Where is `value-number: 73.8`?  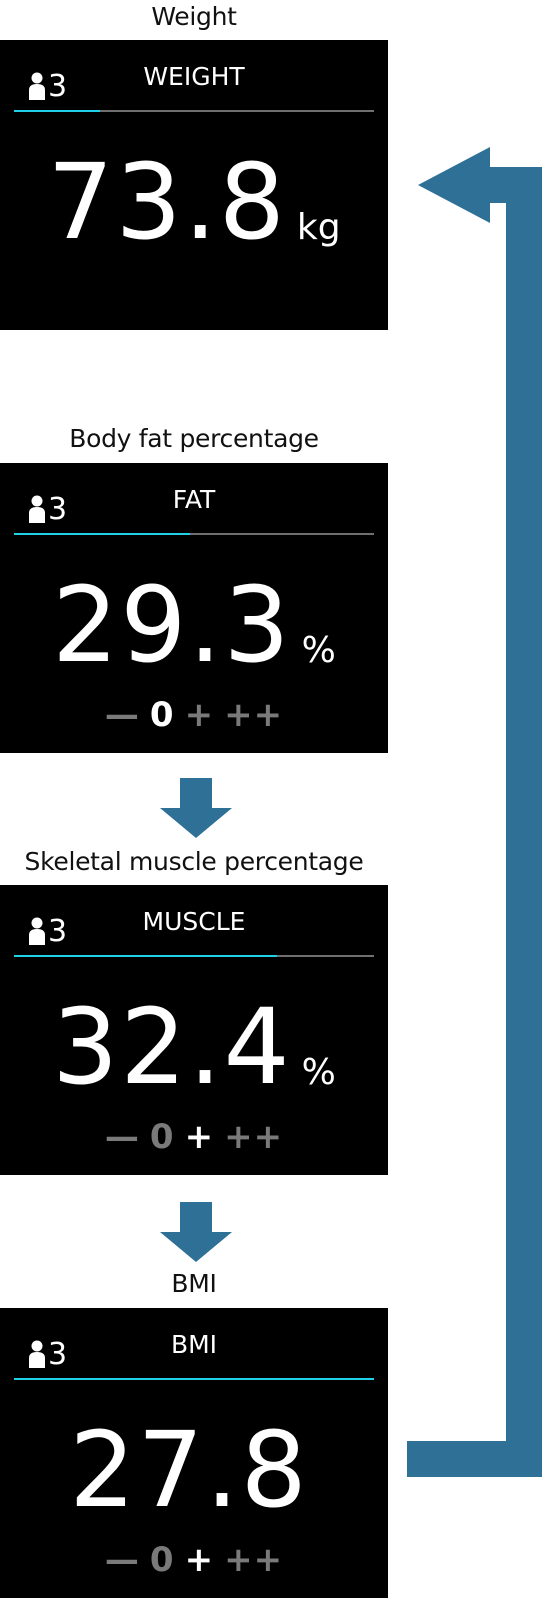
value-number: 73.8 is located at coordinates (167, 202).